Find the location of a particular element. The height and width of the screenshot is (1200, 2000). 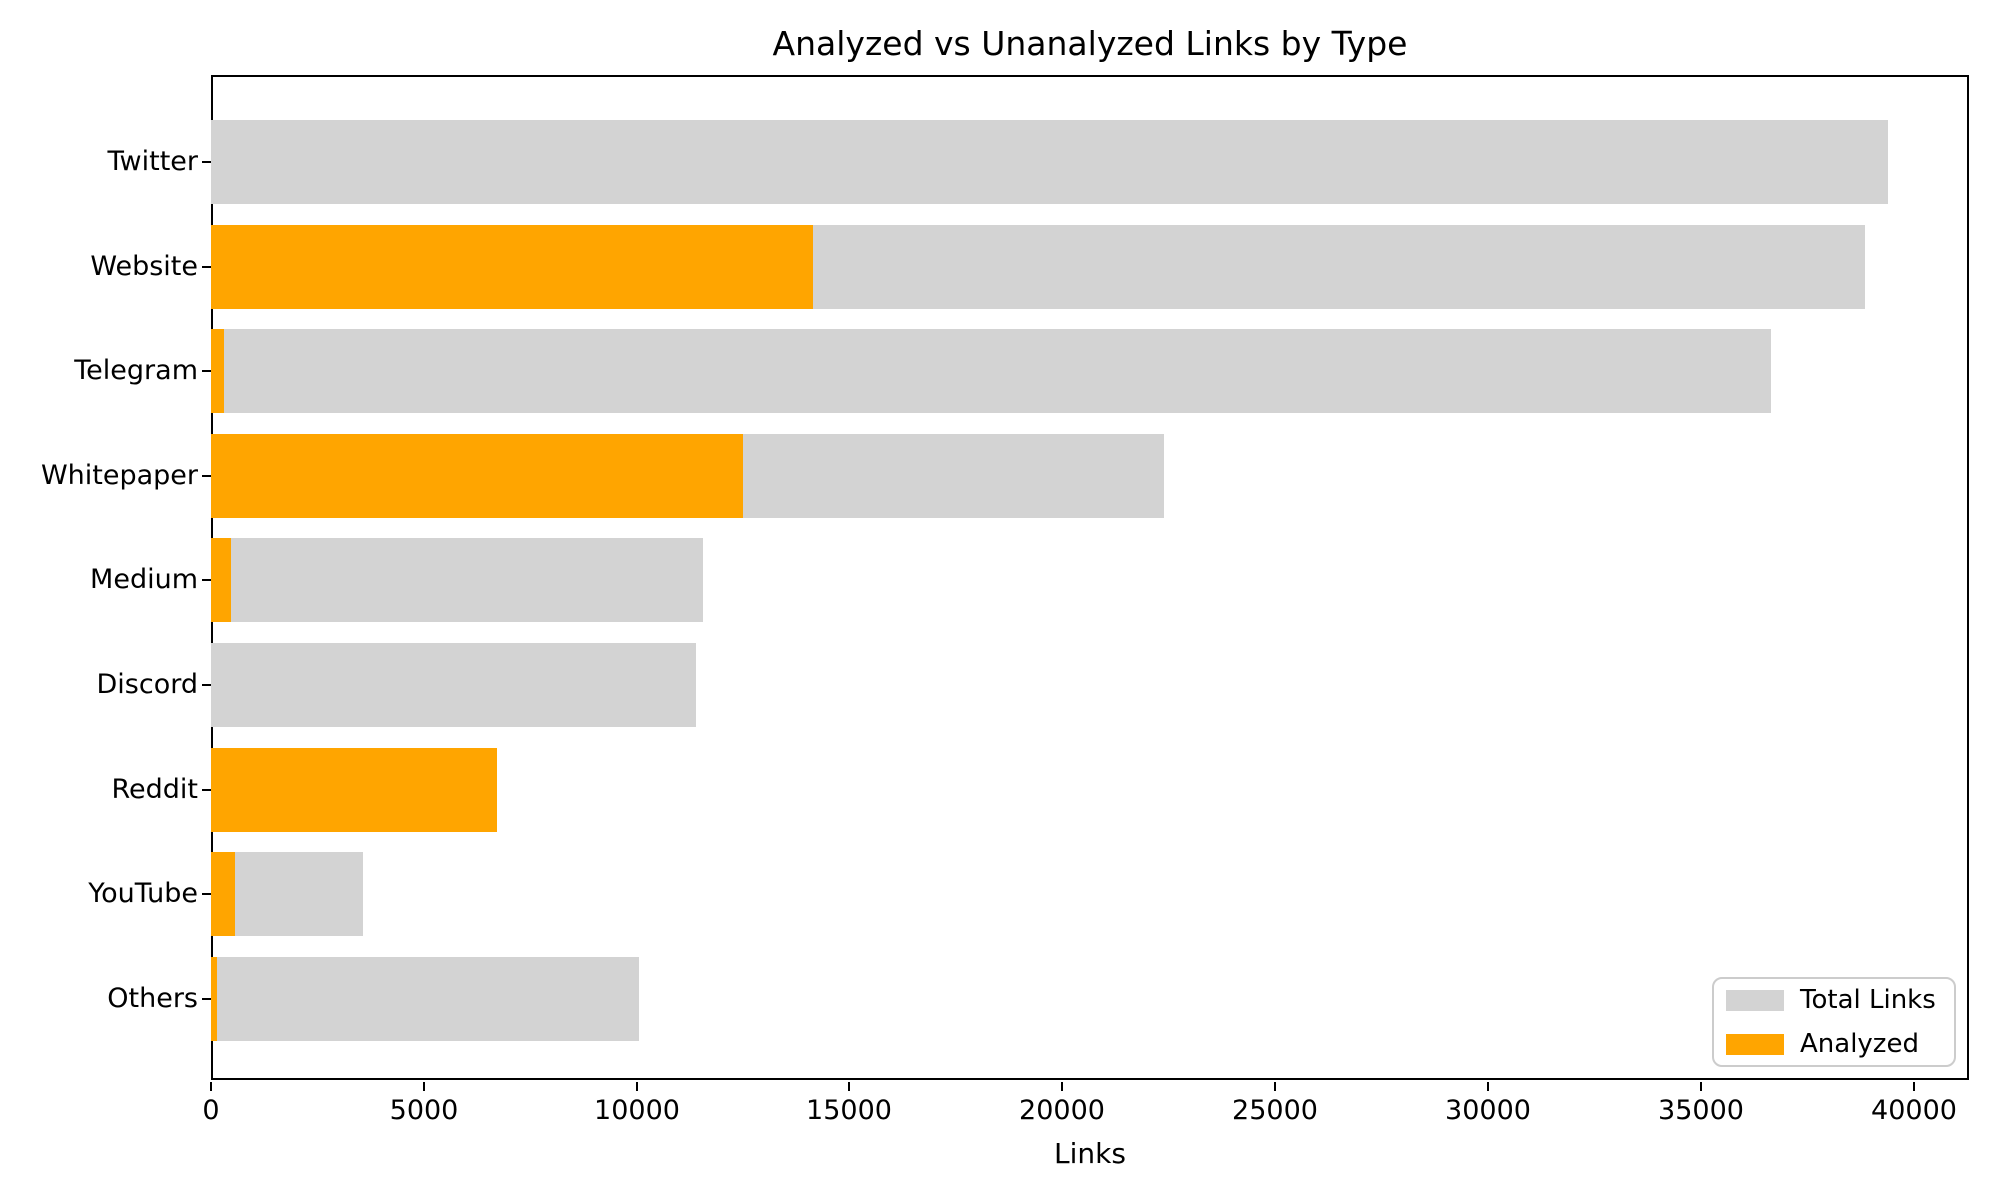

legend-item-total-links: Total Links is located at coordinates (1834, 1000).